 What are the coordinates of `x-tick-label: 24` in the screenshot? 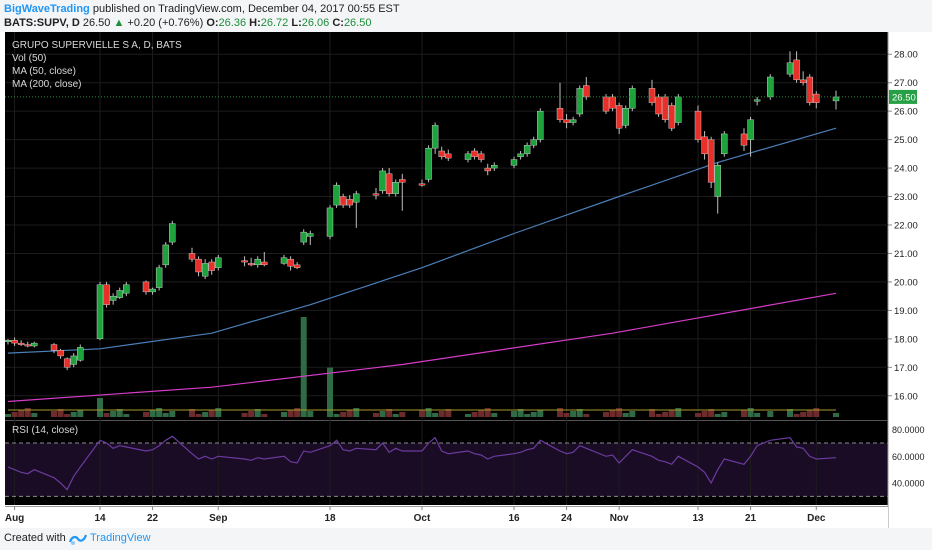 It's located at (567, 518).